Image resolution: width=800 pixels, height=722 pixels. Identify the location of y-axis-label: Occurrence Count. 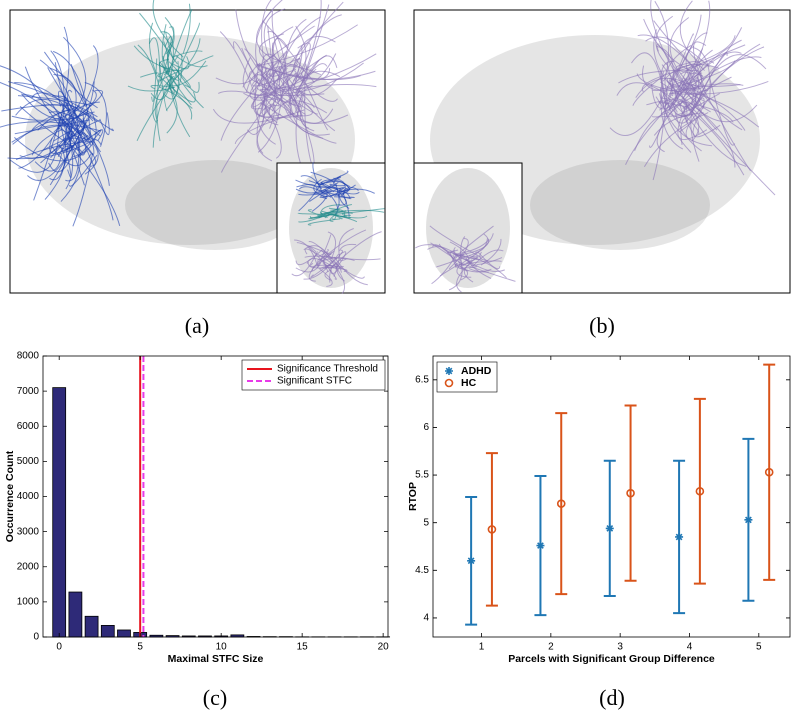
(10, 496).